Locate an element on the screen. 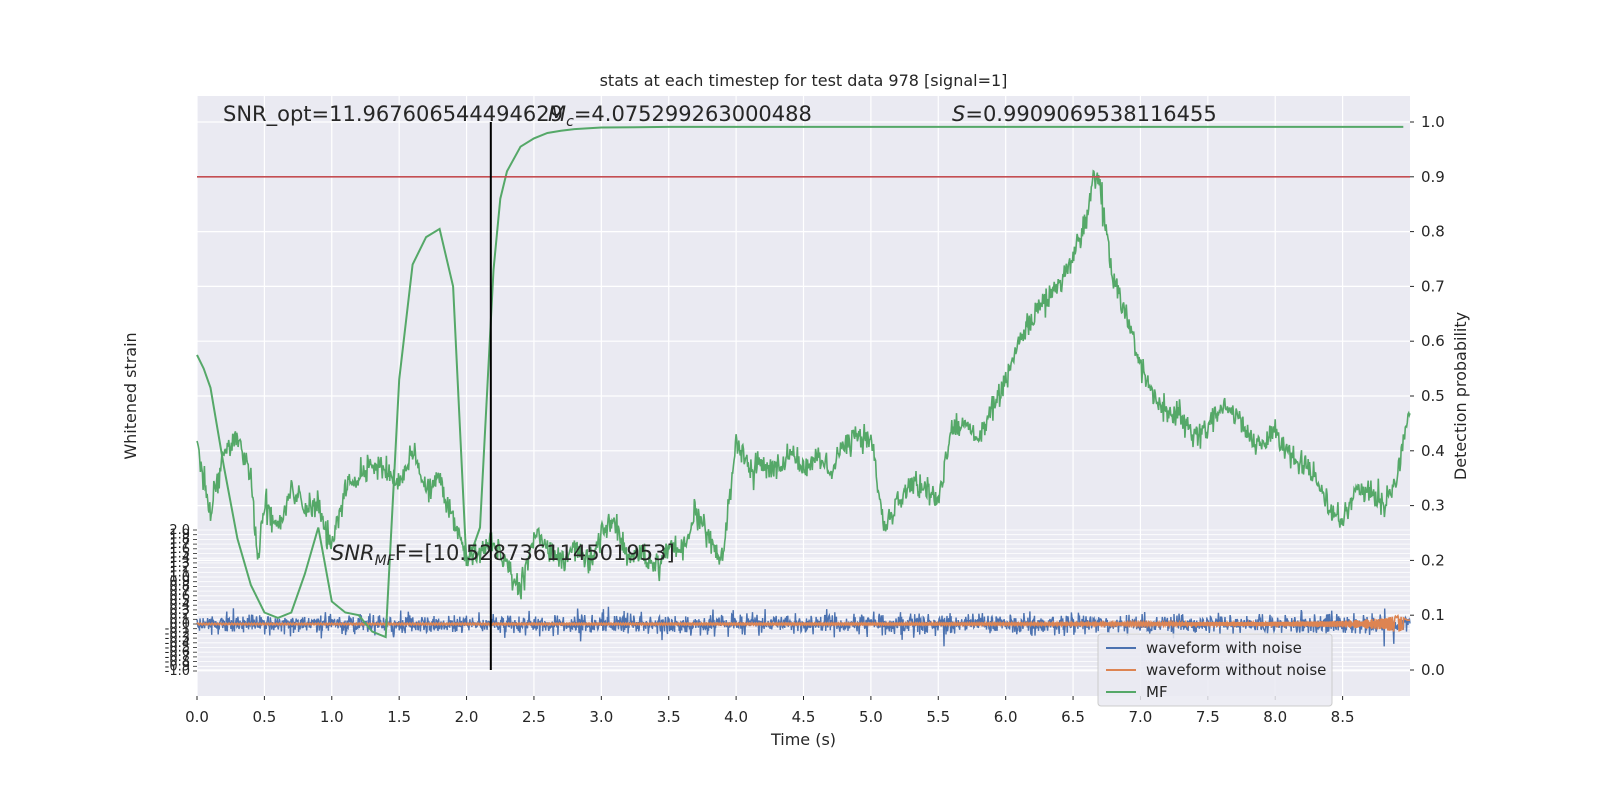  x-tick-label: 1.0 is located at coordinates (332, 717).